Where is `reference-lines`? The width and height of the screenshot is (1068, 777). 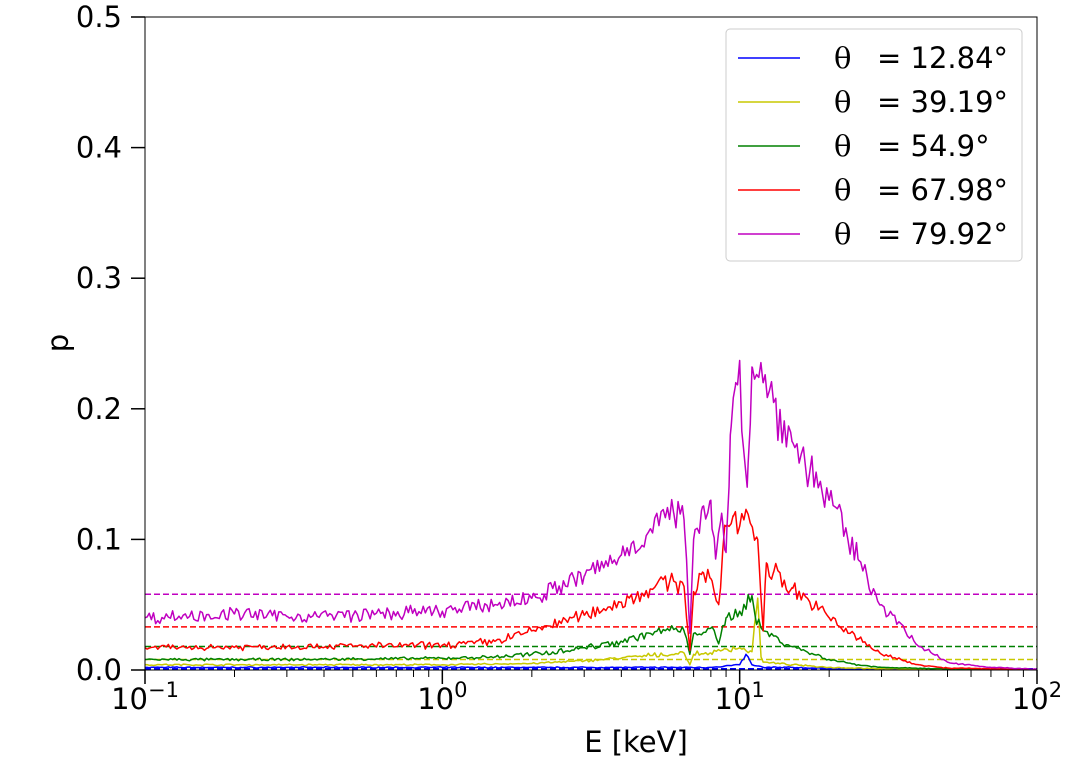
reference-lines is located at coordinates (591, 631).